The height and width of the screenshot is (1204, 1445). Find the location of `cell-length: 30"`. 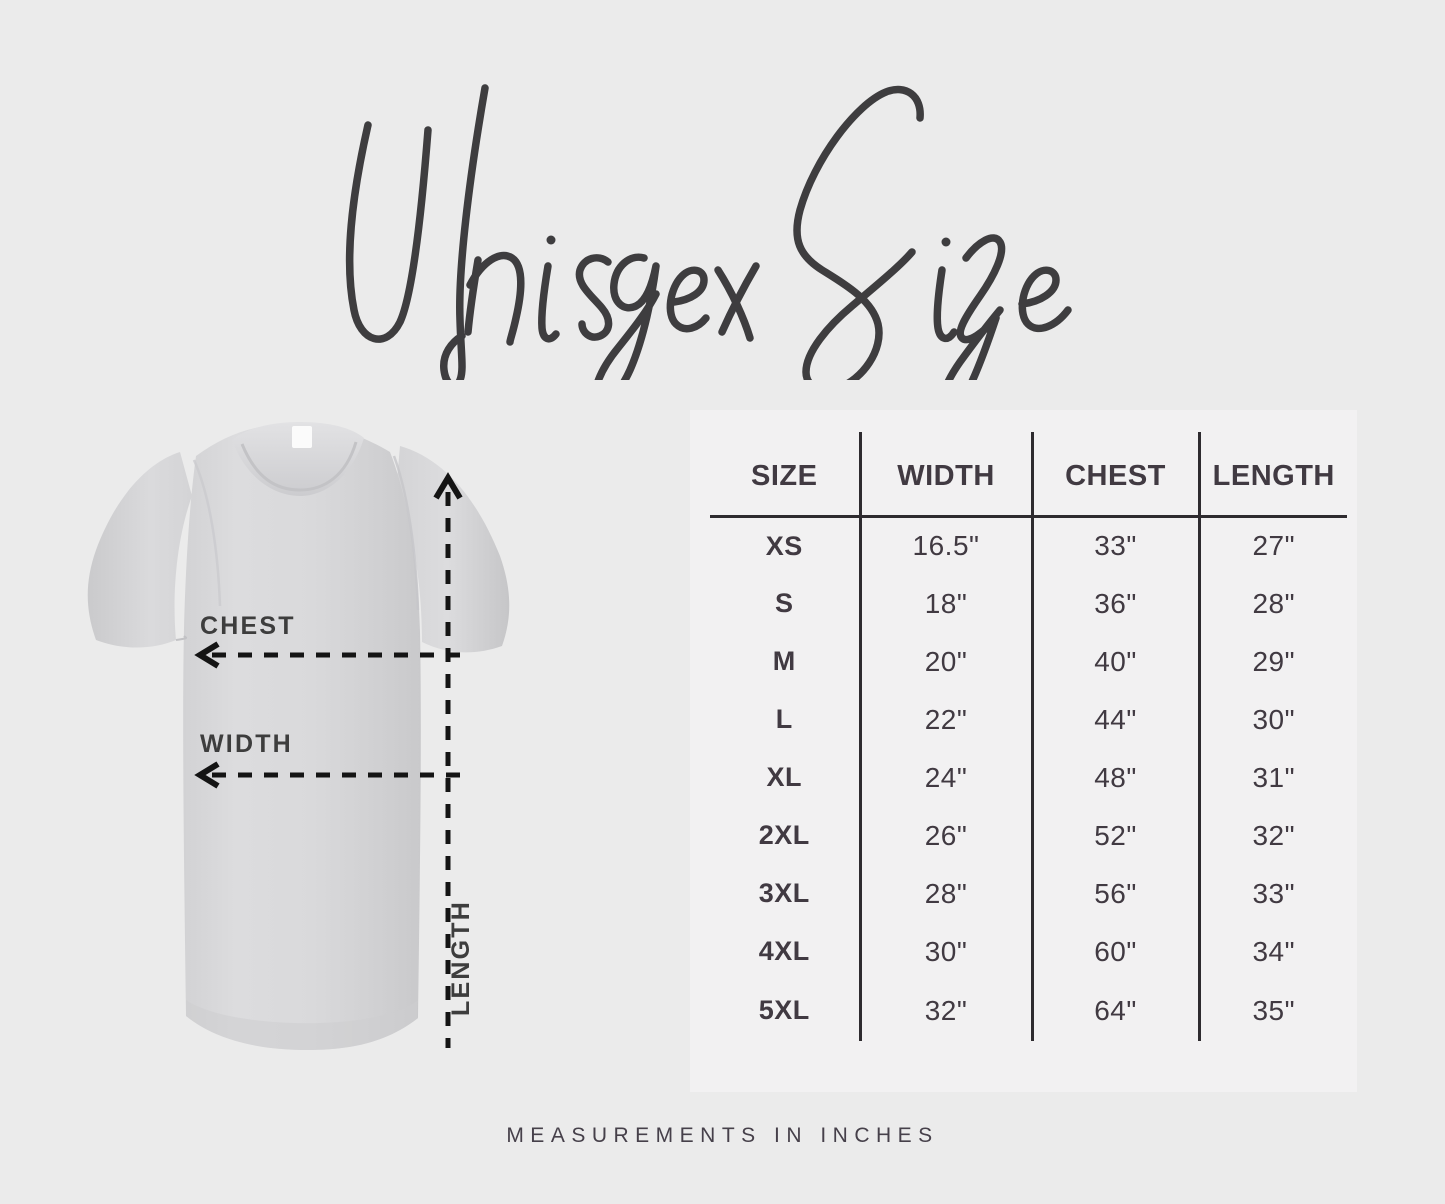

cell-length: 30" is located at coordinates (1272, 719).